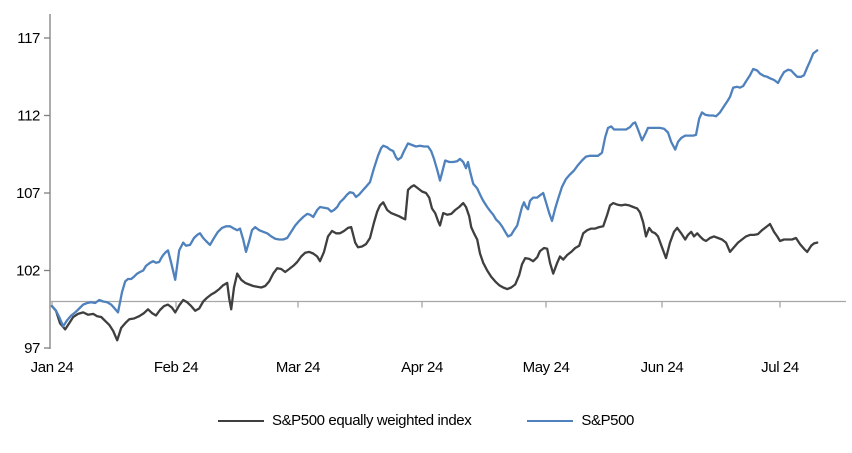 This screenshot has width=852, height=453. I want to click on y-axis-tick-label: 107, so click(28, 193).